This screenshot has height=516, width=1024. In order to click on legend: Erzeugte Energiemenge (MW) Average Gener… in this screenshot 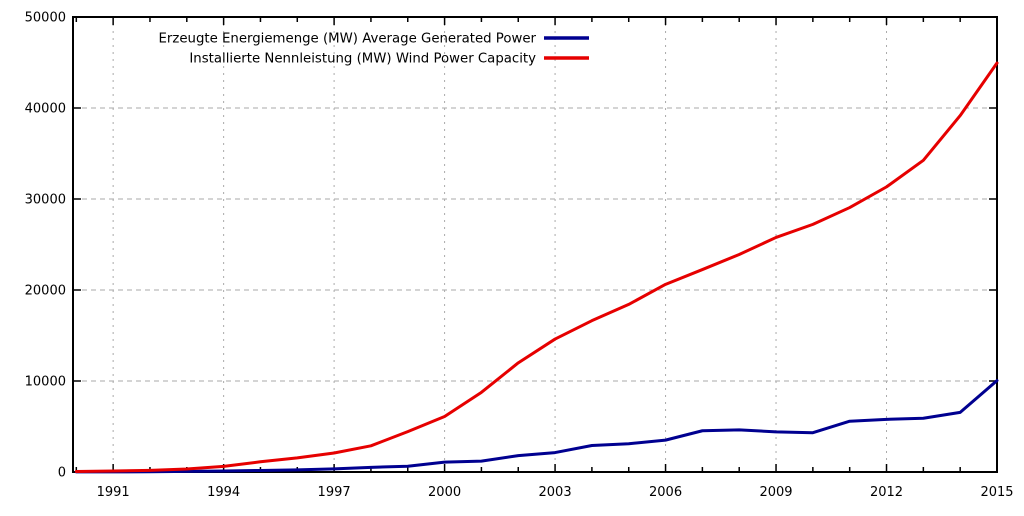, I will do `click(373, 49)`.